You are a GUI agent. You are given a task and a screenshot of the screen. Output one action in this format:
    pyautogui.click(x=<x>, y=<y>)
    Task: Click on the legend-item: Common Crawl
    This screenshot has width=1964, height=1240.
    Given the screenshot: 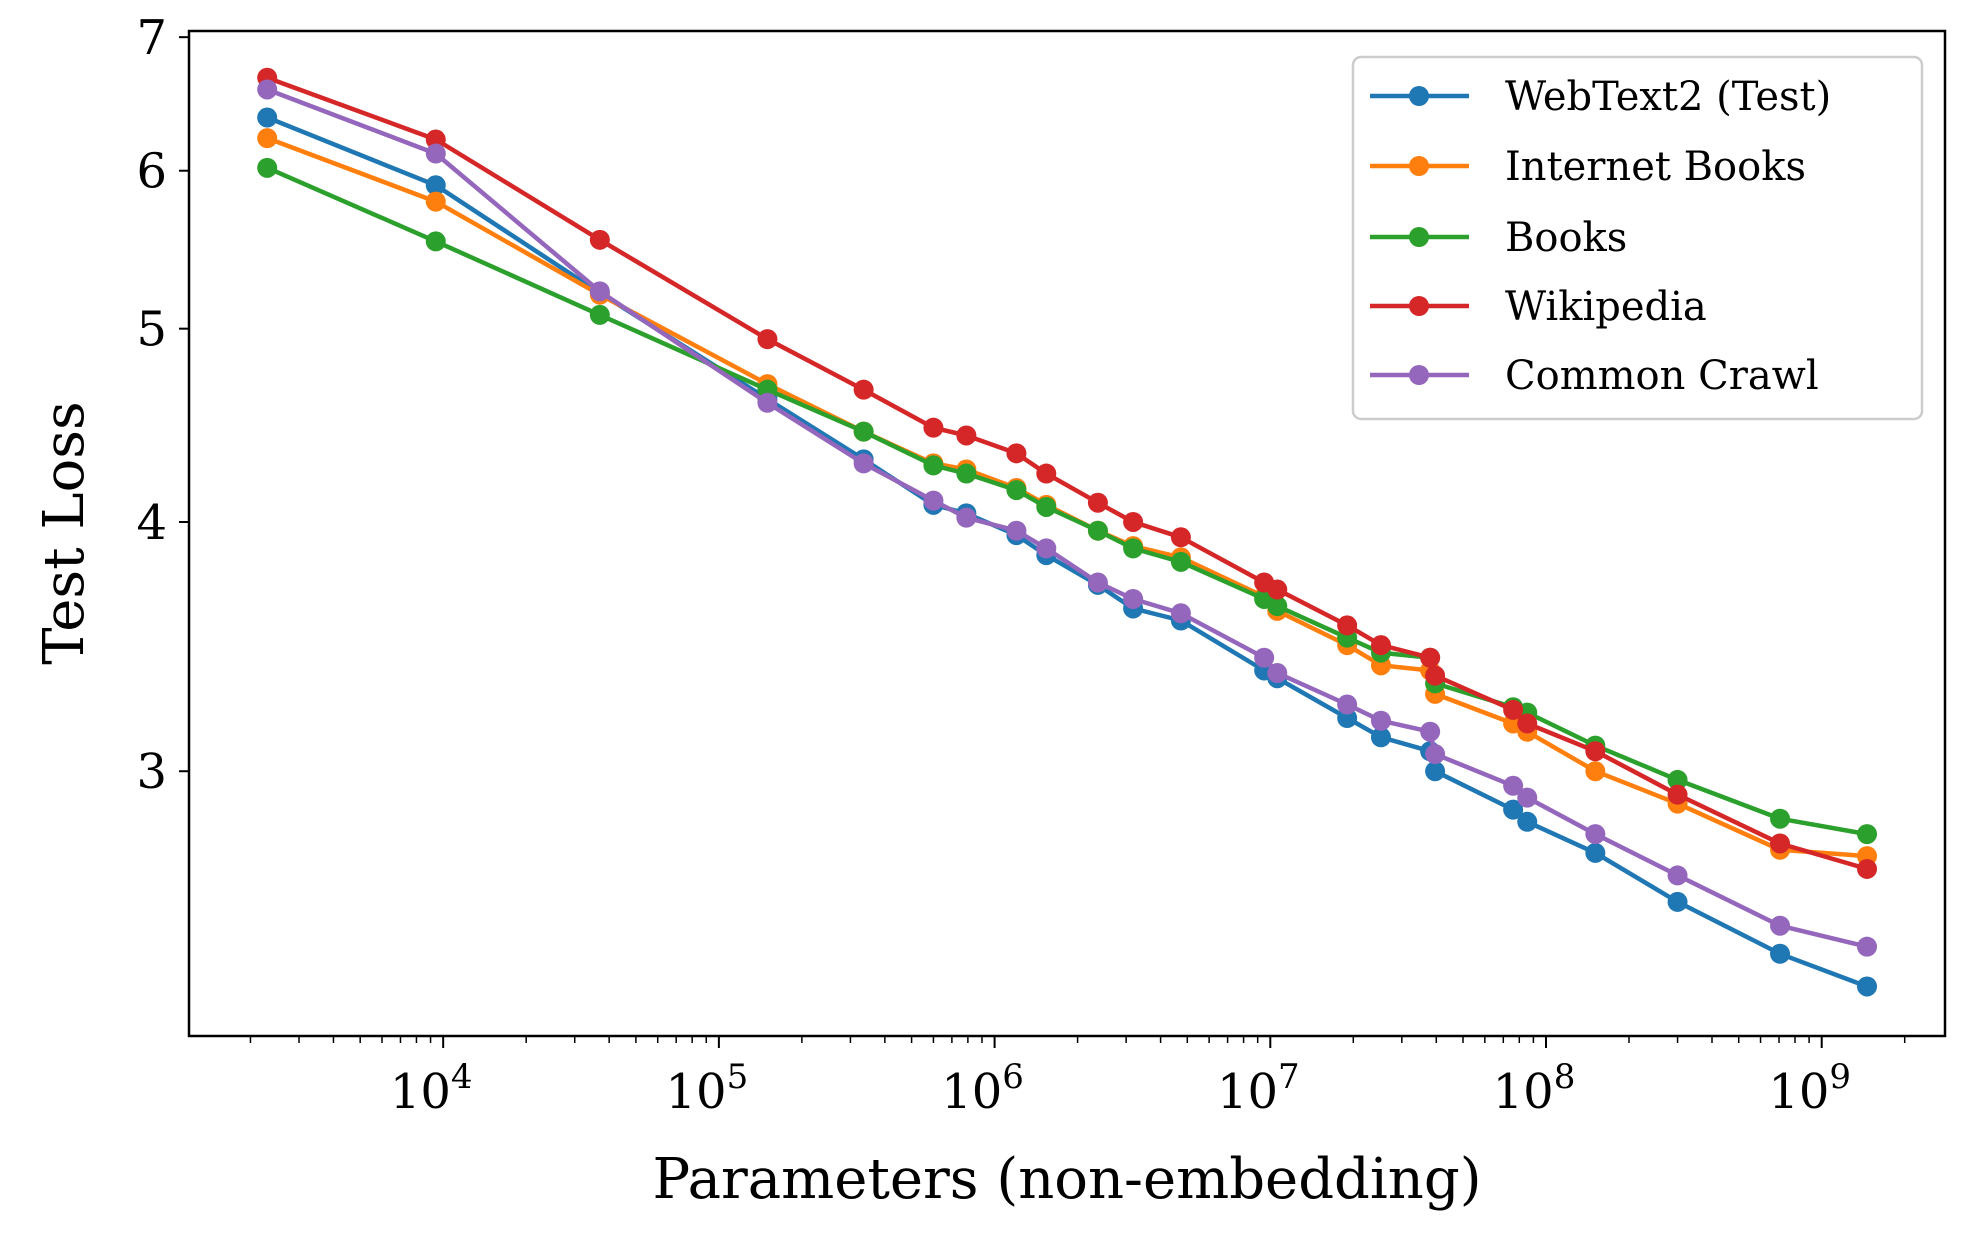 What is the action you would take?
    pyautogui.click(x=1594, y=376)
    